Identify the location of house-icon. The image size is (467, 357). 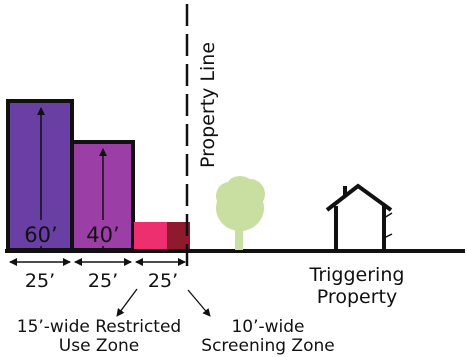
(359, 216).